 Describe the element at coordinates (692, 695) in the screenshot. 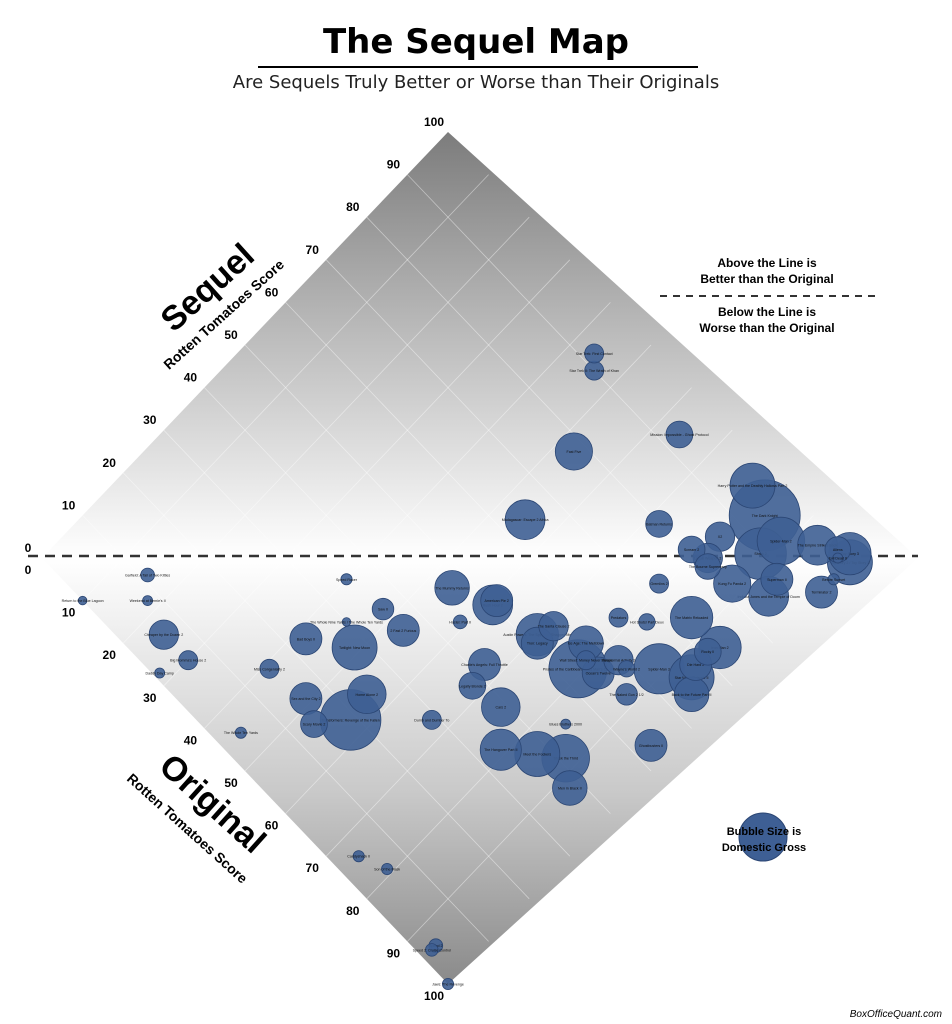

I see `movie-bubble-label: Back to the Future Part II` at that location.